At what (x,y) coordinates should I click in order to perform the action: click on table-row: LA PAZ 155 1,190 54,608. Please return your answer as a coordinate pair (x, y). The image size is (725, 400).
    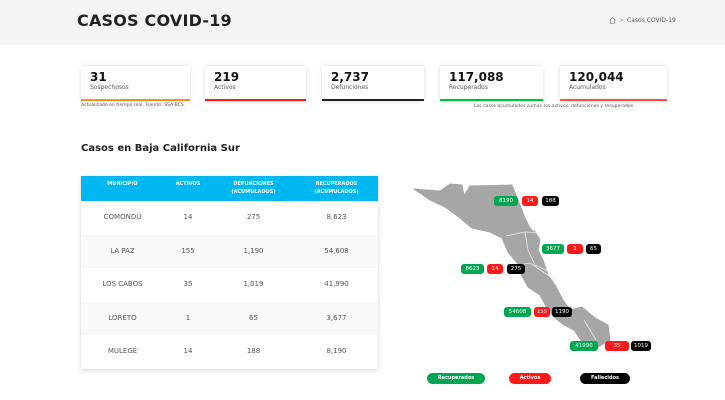
    Looking at the image, I should click on (229, 251).